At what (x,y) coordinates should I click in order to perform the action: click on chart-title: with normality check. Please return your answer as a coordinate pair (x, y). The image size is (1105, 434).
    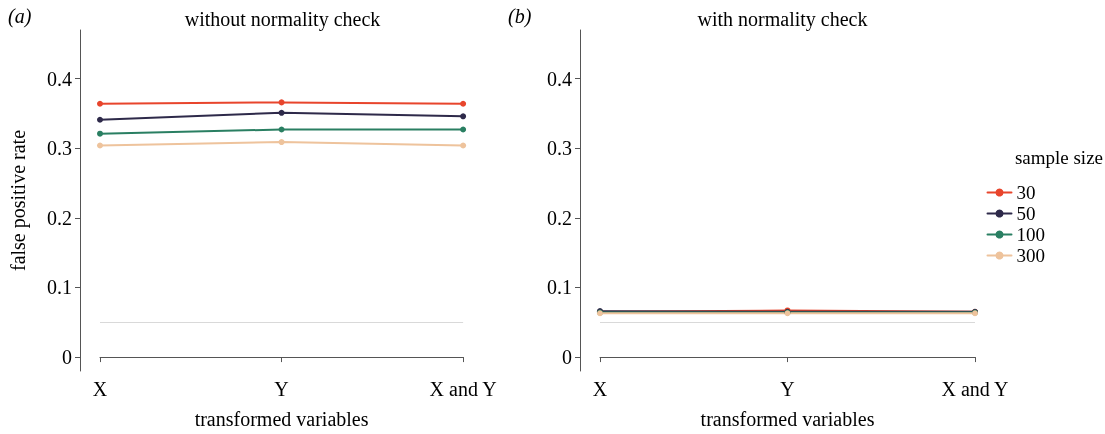
    Looking at the image, I should click on (782, 19).